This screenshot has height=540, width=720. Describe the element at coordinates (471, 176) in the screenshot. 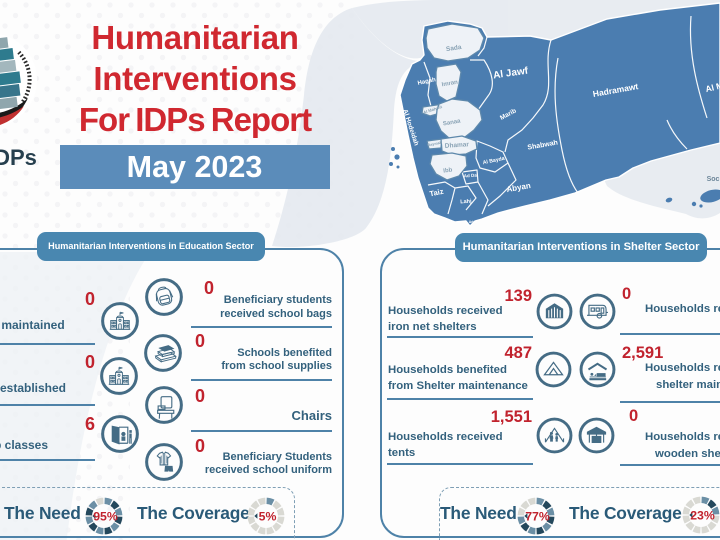

I see `svg-text: Ad Dal` at that location.